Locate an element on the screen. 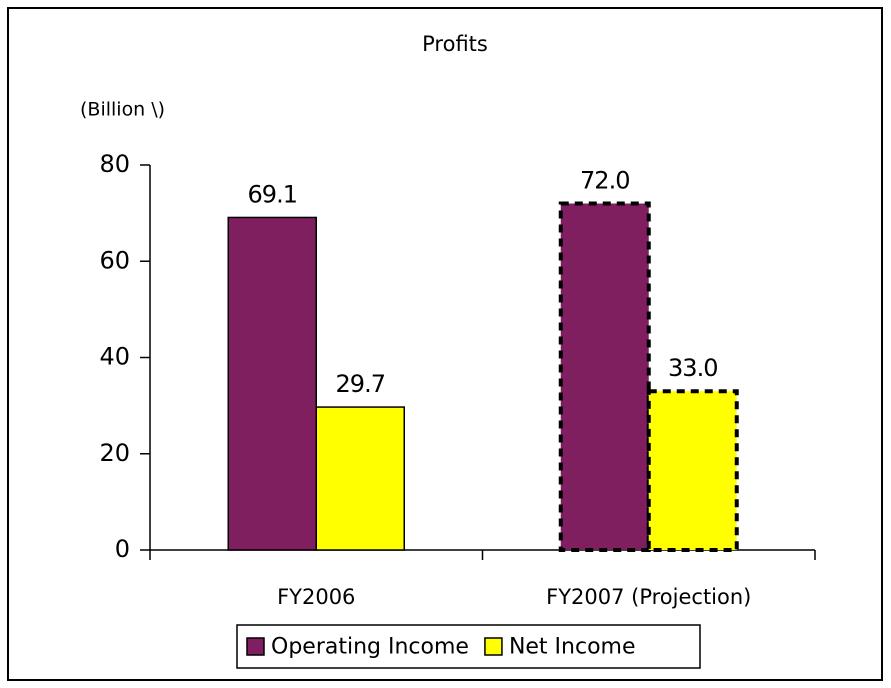  data-label: 72.0 is located at coordinates (604, 181).